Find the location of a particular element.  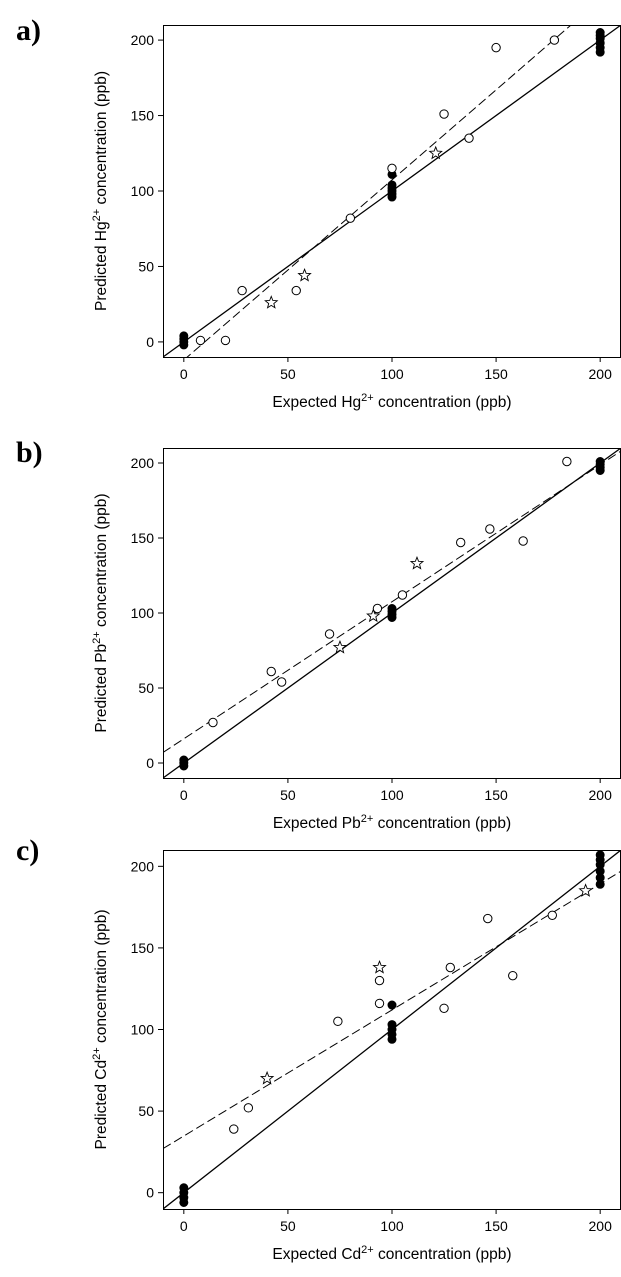

y-axis-label-part: Predicted Pb is located at coordinates (101, 688).